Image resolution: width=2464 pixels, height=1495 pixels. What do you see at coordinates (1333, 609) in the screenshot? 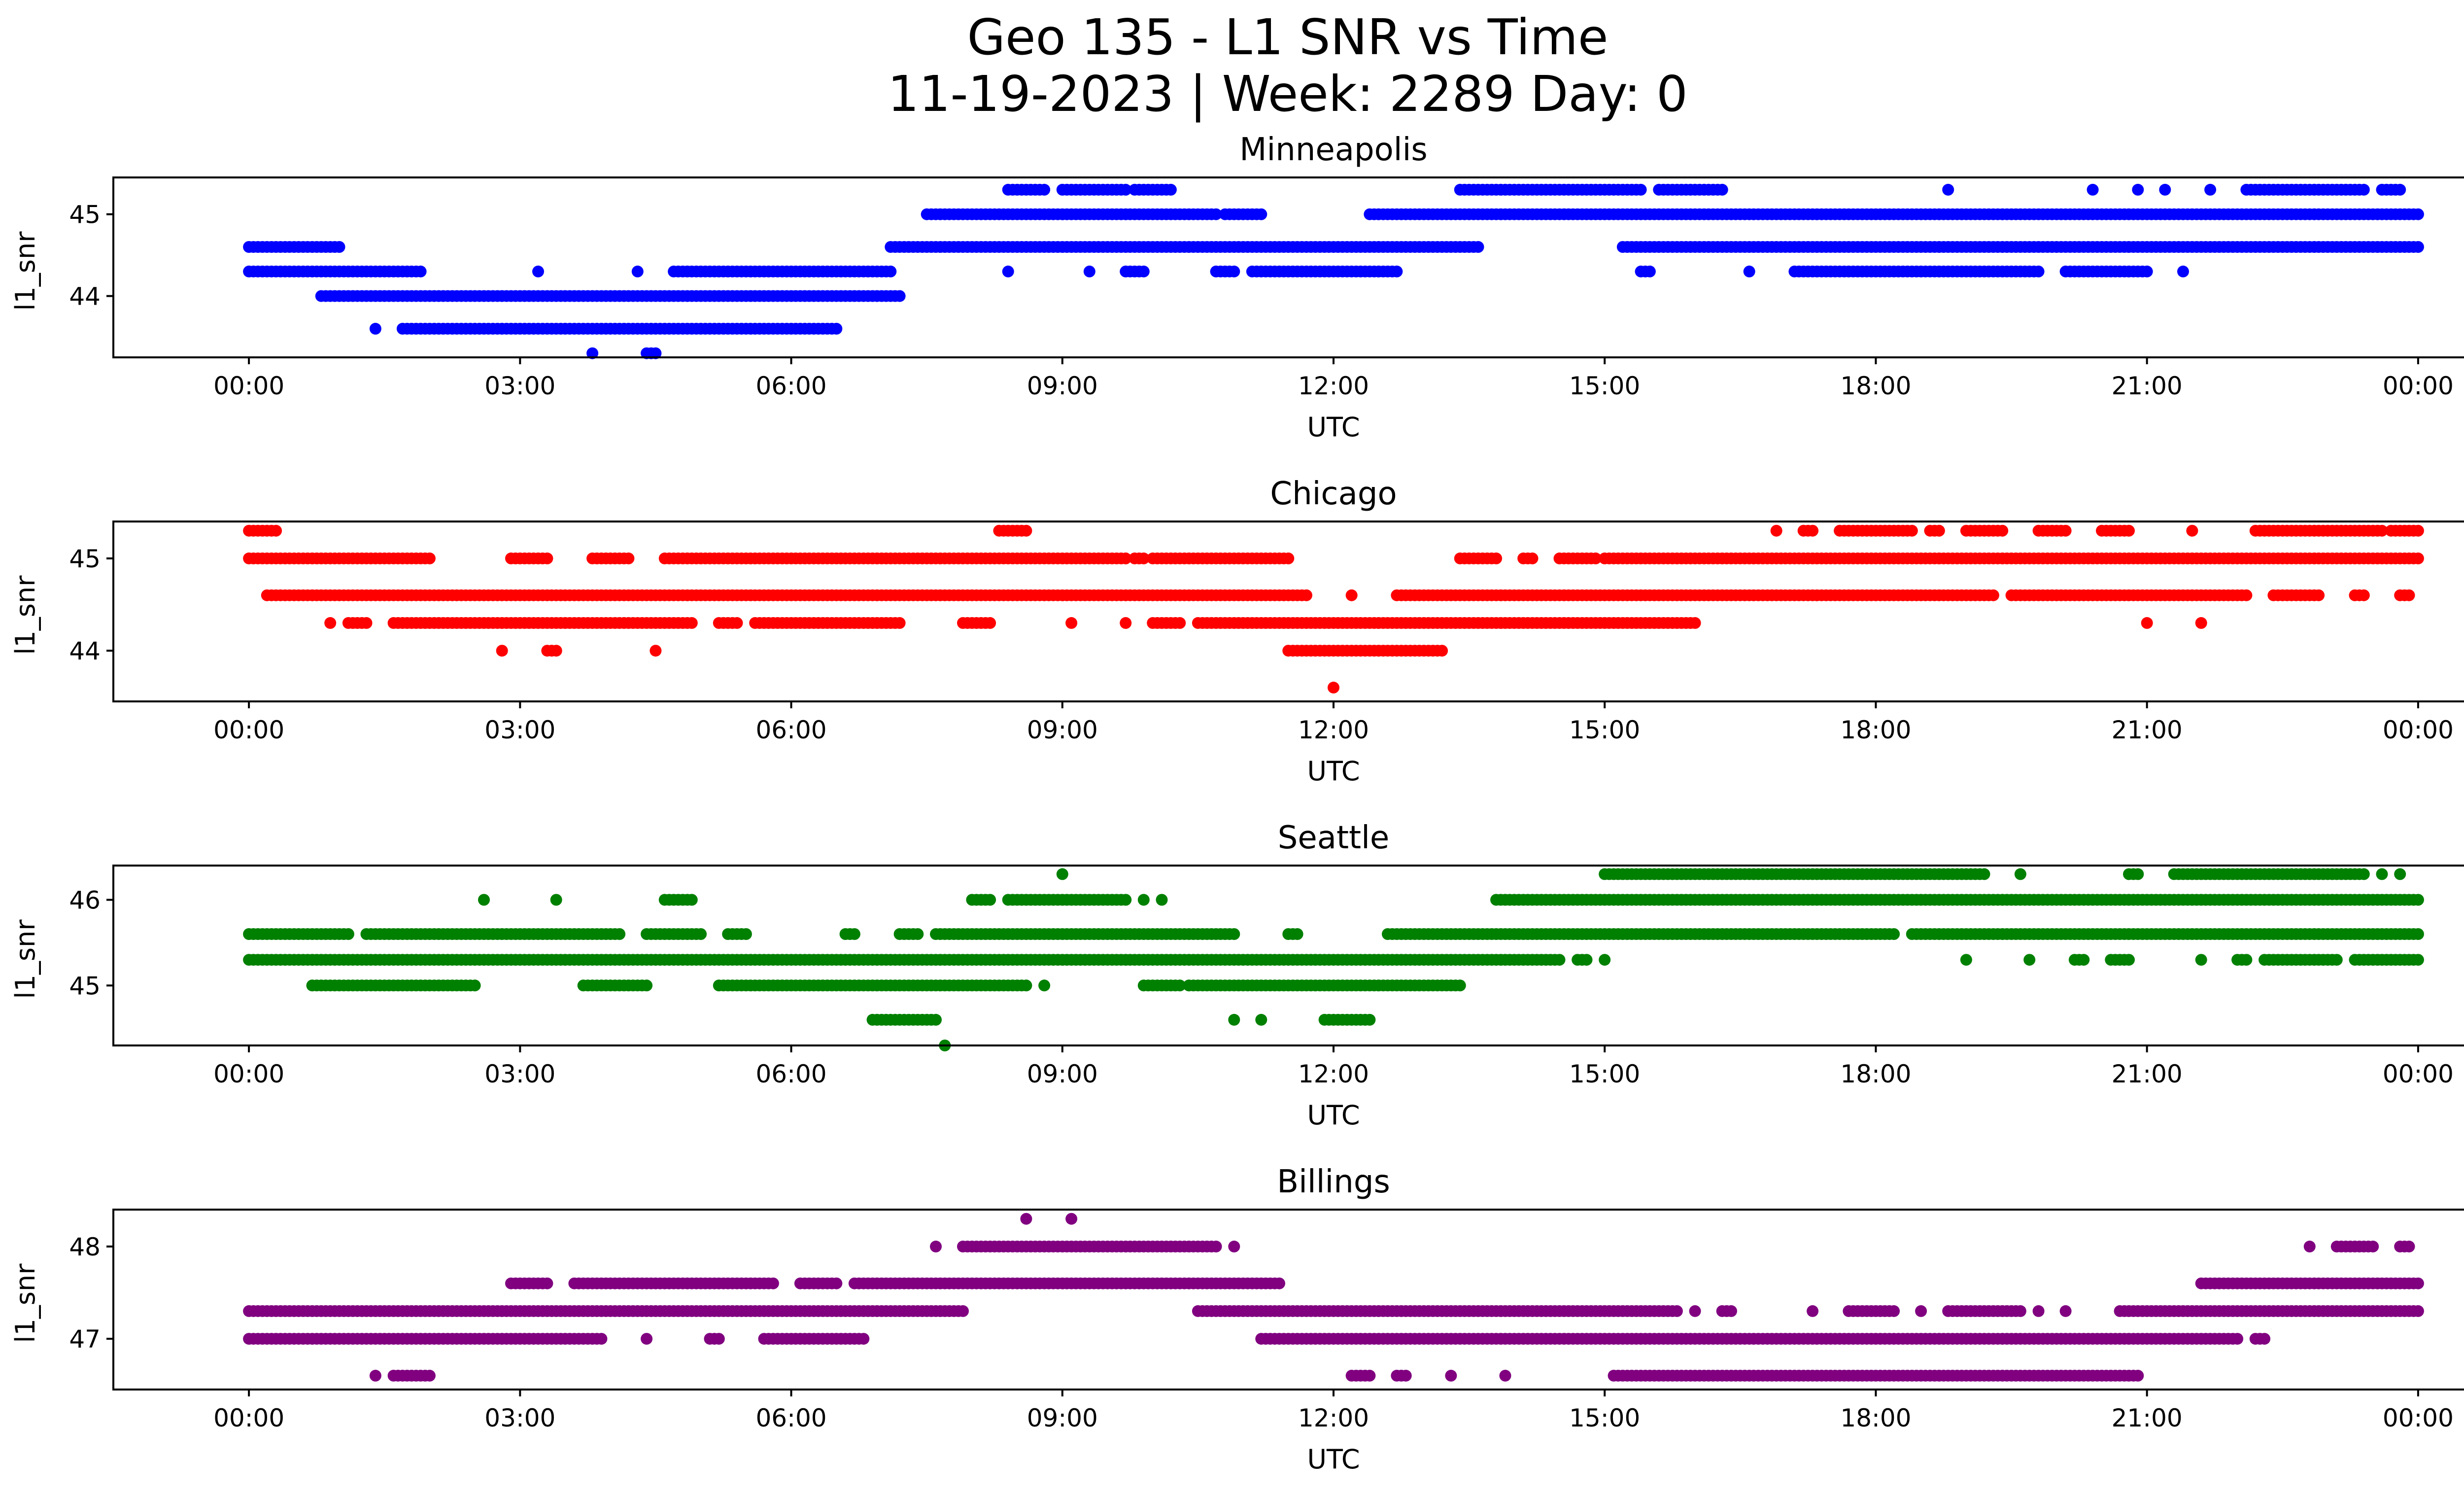
I see `chicago-points` at bounding box center [1333, 609].